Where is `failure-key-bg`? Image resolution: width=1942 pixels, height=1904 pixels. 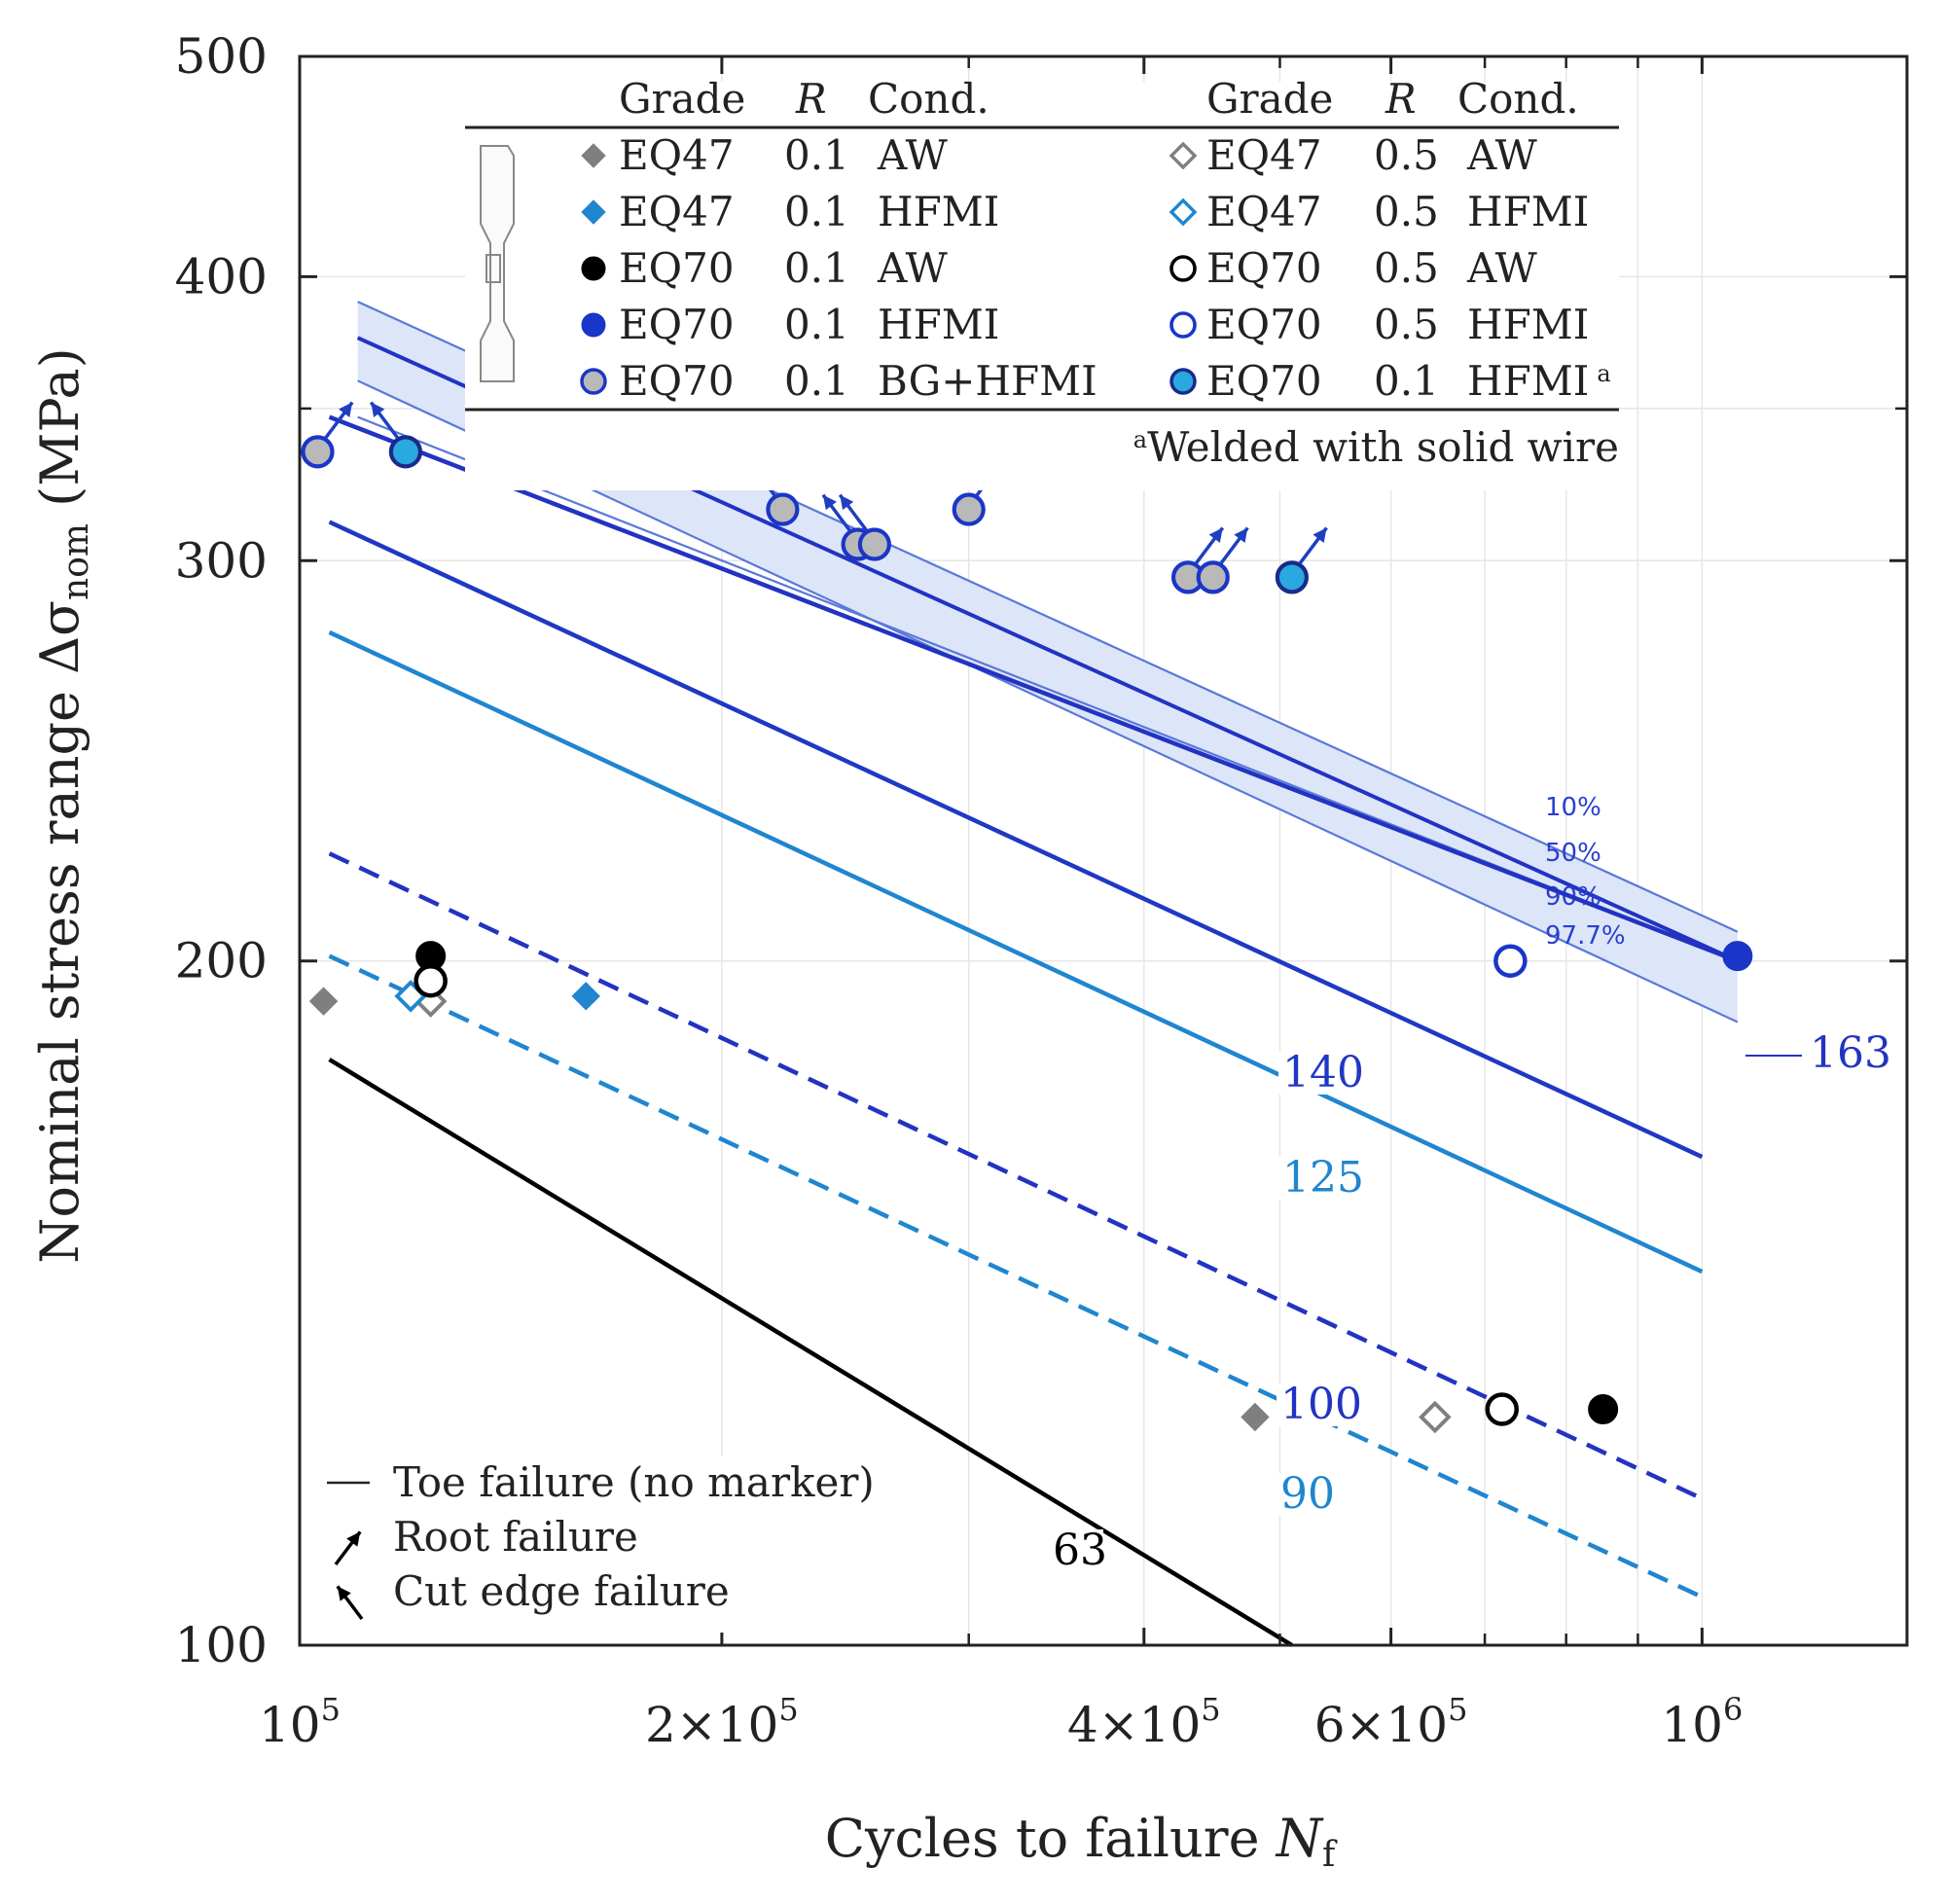
failure-key-bg is located at coordinates (600, 1544).